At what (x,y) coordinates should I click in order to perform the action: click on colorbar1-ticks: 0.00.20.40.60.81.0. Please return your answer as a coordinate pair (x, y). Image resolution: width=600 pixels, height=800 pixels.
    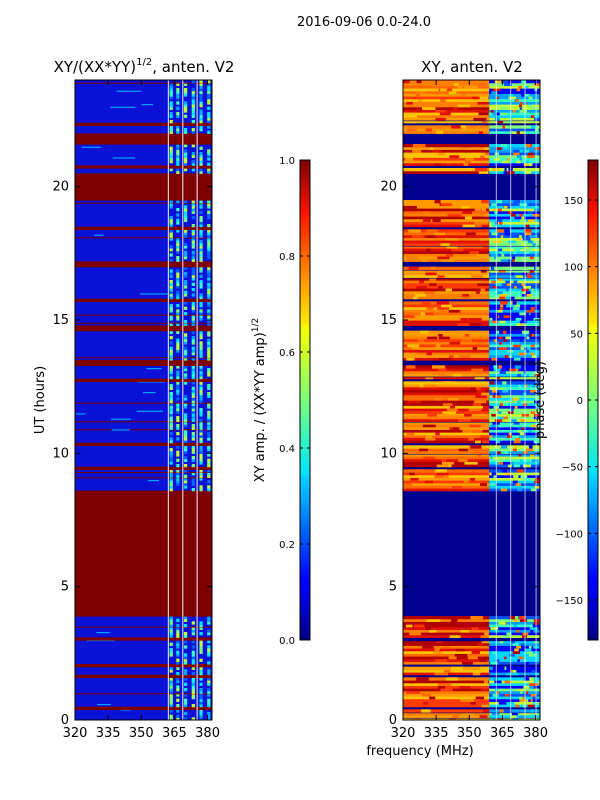
    Looking at the image, I should click on (294, 401).